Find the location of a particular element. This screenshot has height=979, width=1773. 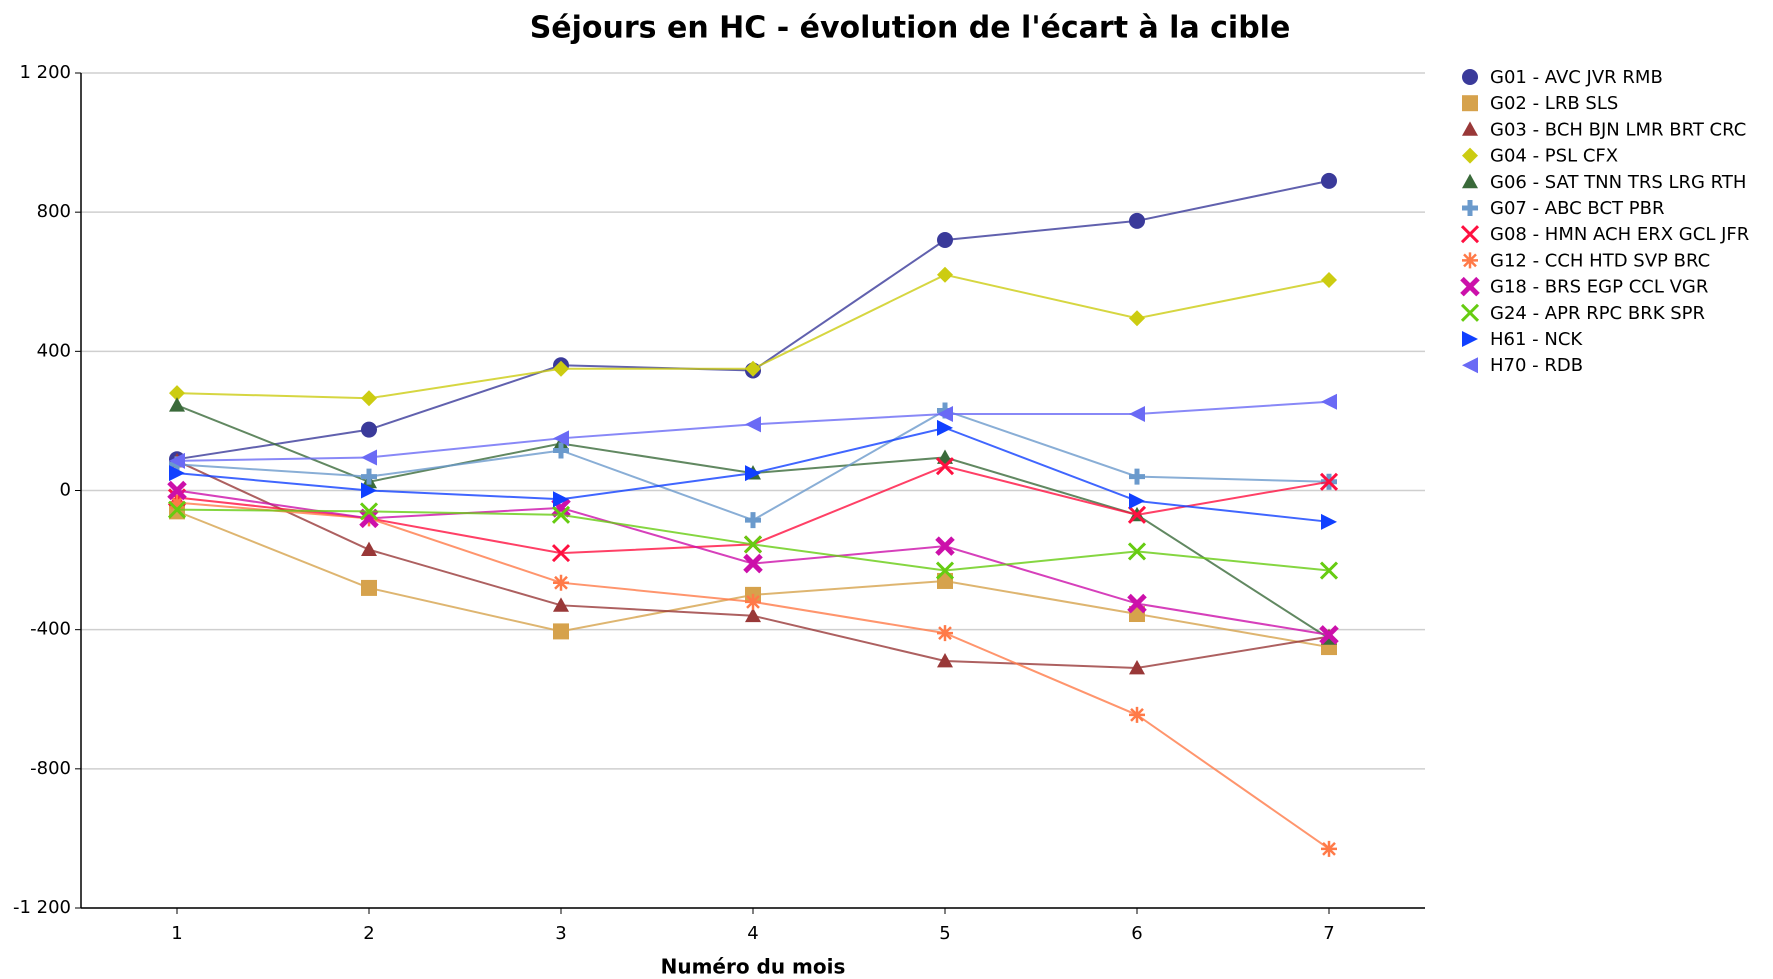

legend-entry: G07 - ABC BCT PBR is located at coordinates (1563, 208).